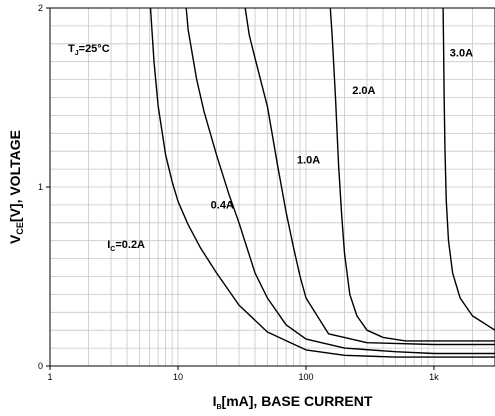  What do you see at coordinates (434, 377) in the screenshot?
I see `x-tick-label: 1k` at bounding box center [434, 377].